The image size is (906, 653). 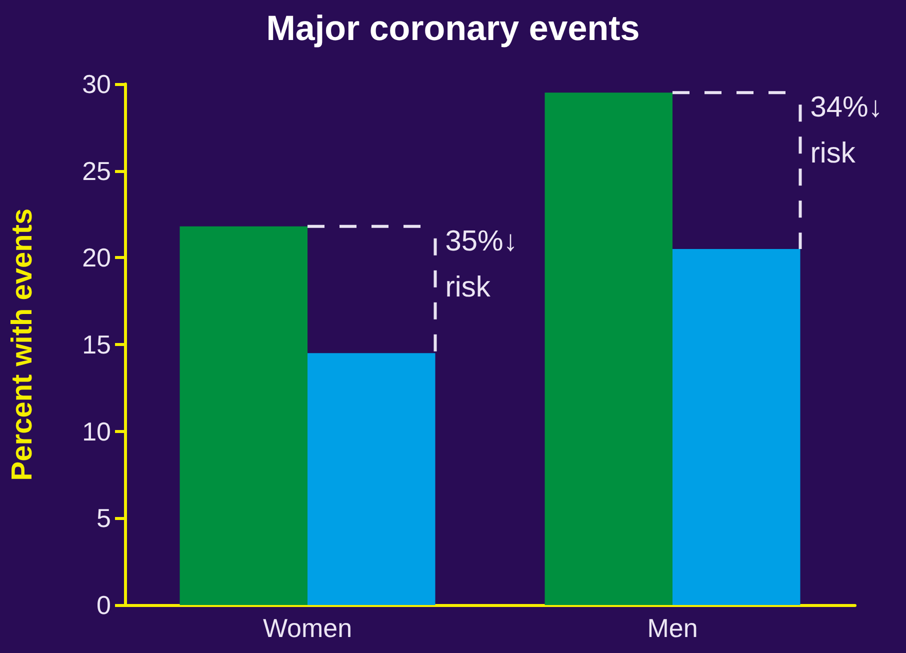 I want to click on y-tick-label: 25, so click(x=96, y=171).